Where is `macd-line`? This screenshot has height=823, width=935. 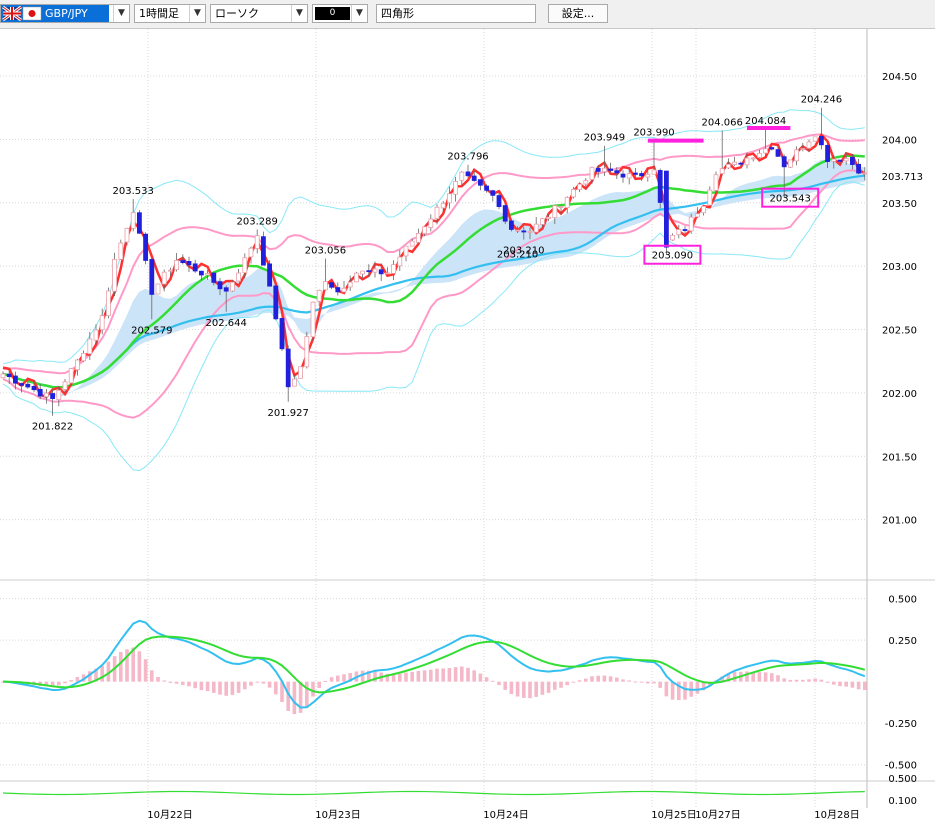
macd-line is located at coordinates (434, 664).